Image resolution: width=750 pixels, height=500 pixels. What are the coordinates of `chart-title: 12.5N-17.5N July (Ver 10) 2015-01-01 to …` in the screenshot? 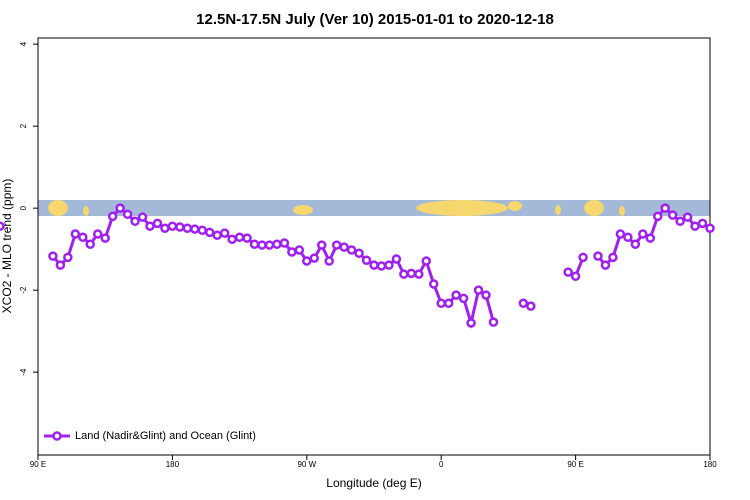 It's located at (375, 19).